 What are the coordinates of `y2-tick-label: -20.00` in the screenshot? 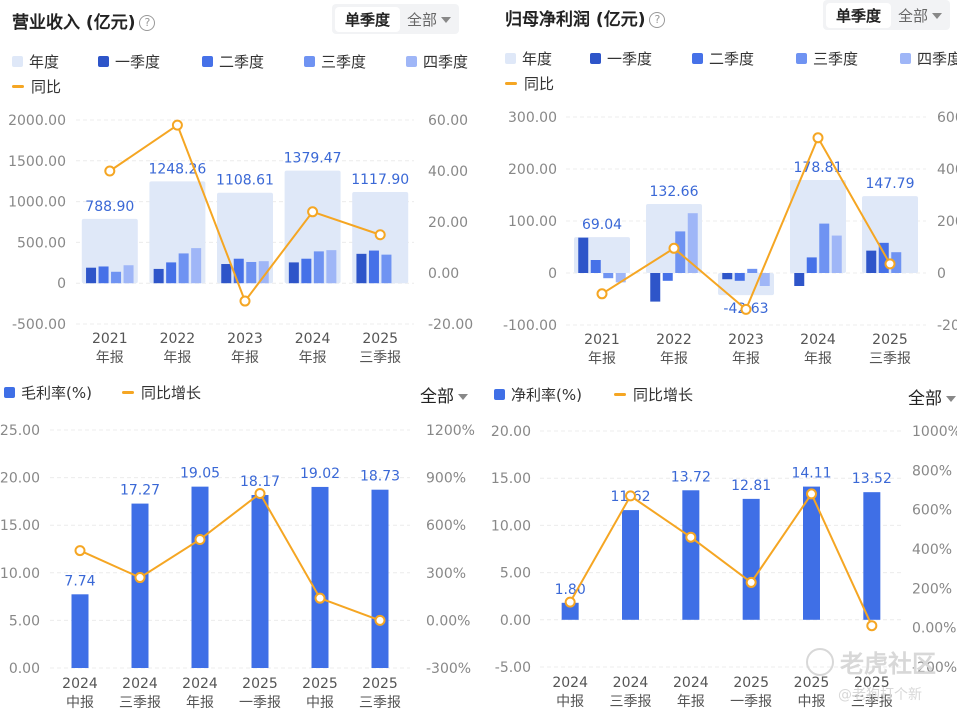 It's located at (450, 325).